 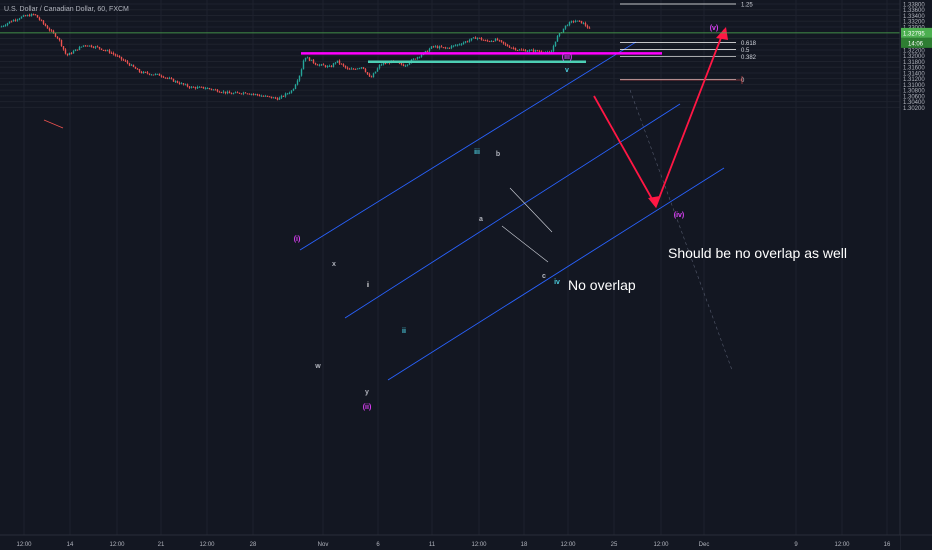 What do you see at coordinates (556, 274) in the screenshot?
I see `channel-lower-line` at bounding box center [556, 274].